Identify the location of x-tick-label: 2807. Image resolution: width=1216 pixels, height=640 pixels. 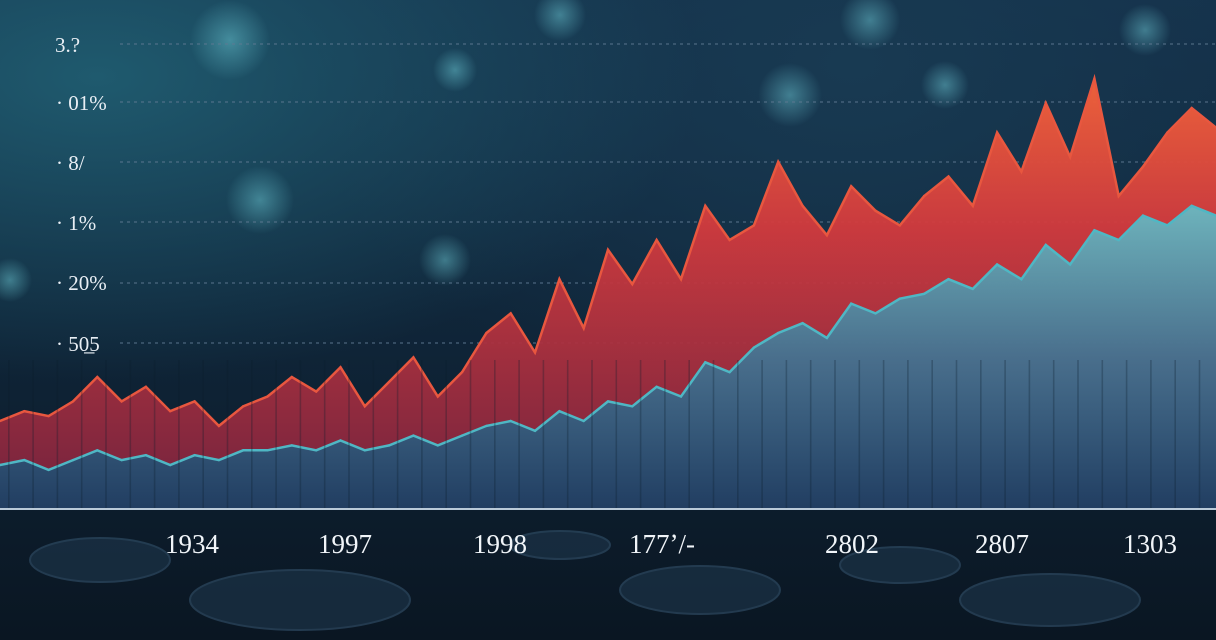
(1002, 544).